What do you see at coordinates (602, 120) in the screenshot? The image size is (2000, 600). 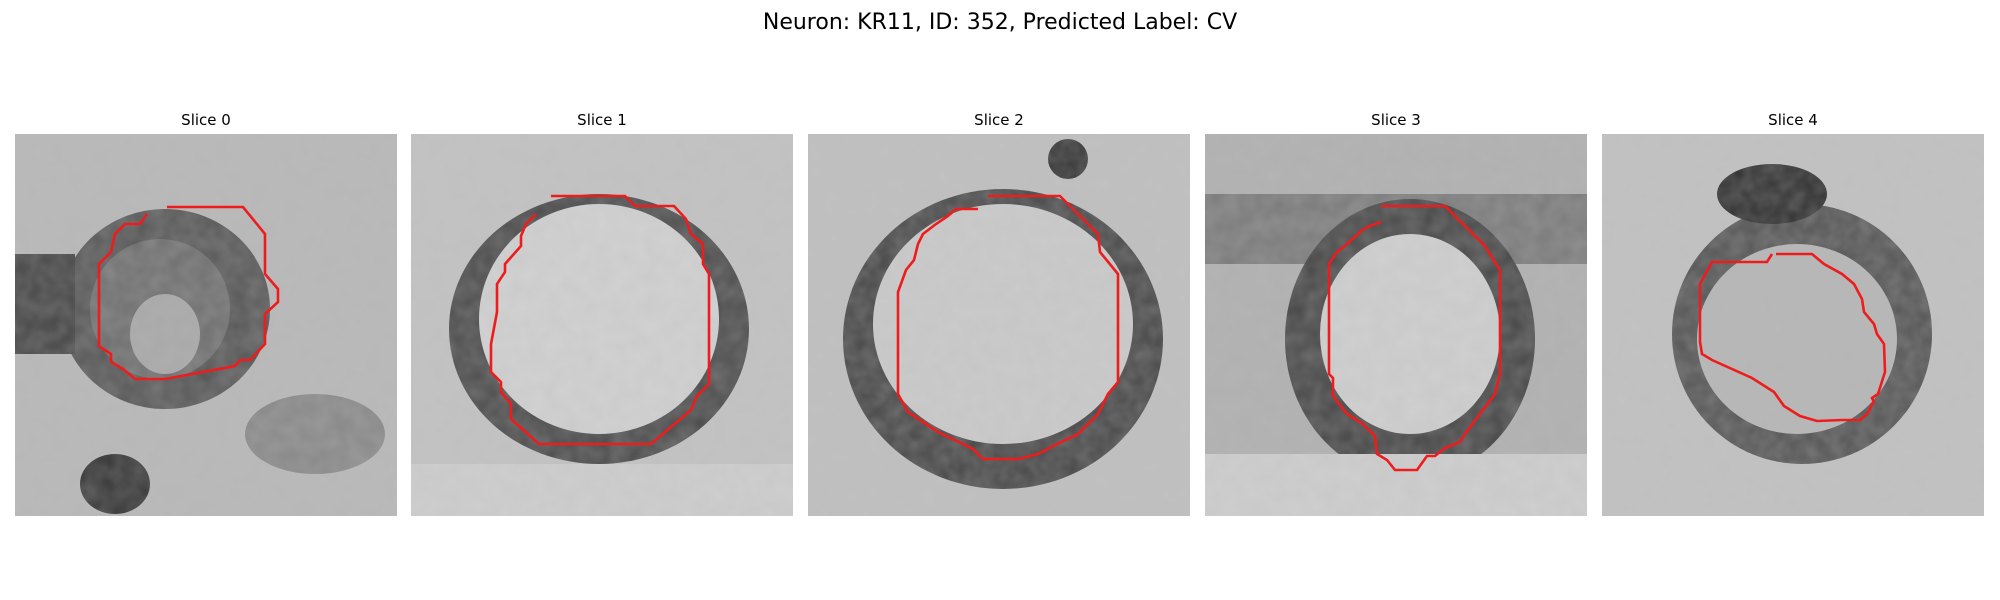 I see `slice-title-1: Slice 1` at bounding box center [602, 120].